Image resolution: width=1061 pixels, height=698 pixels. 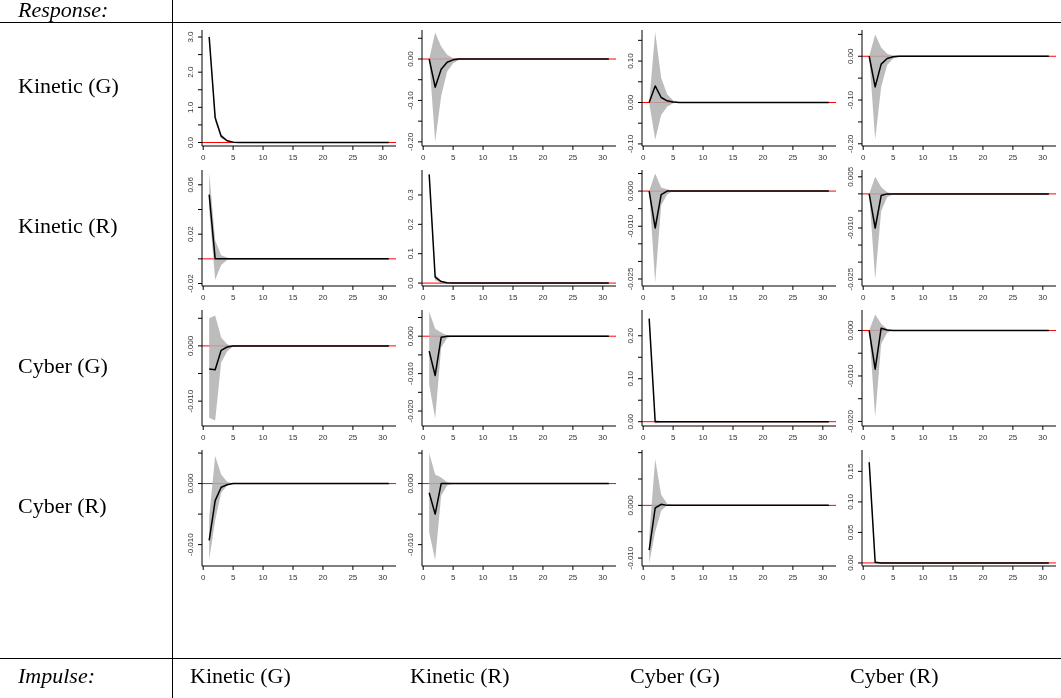 I want to click on y-tick-label: 0.20, so click(x=630, y=335).